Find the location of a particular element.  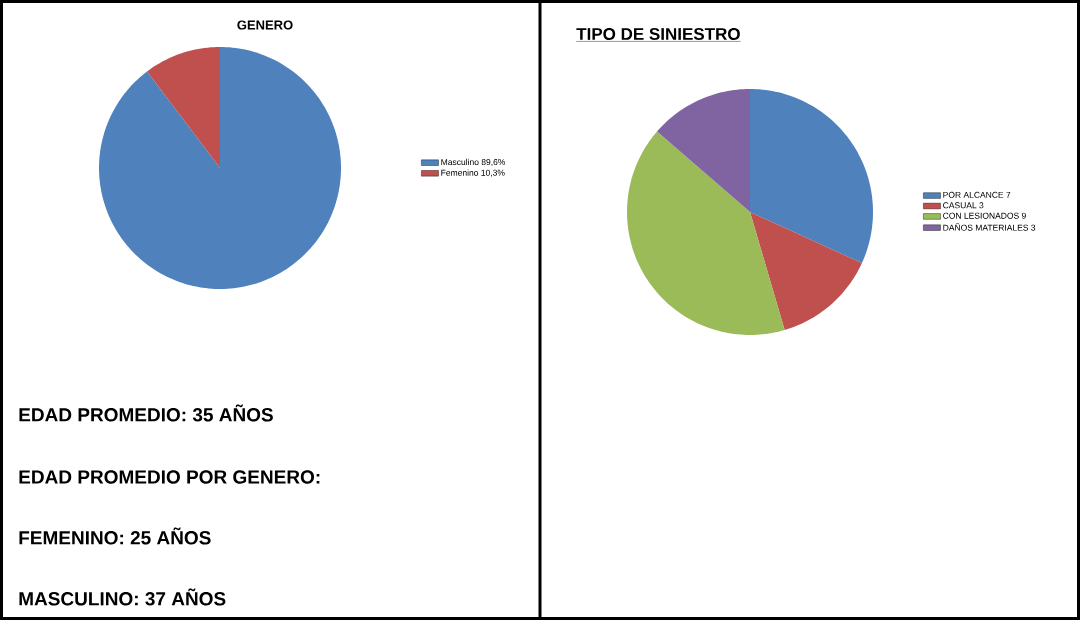

chart-title: GENERO is located at coordinates (265, 25).